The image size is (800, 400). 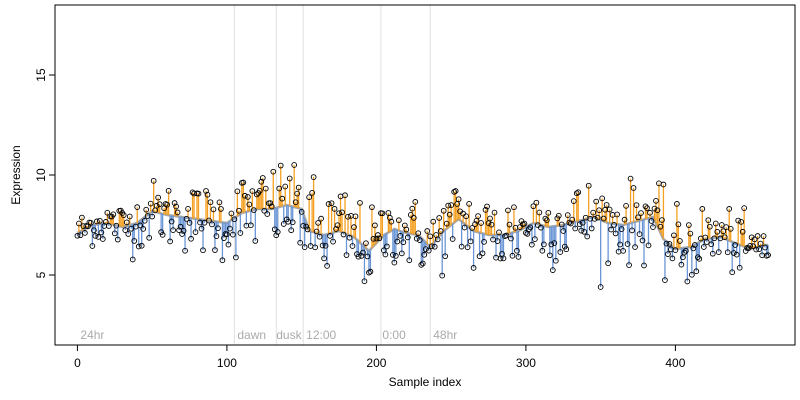 I want to click on event-label-0: 24hr, so click(x=92, y=335).